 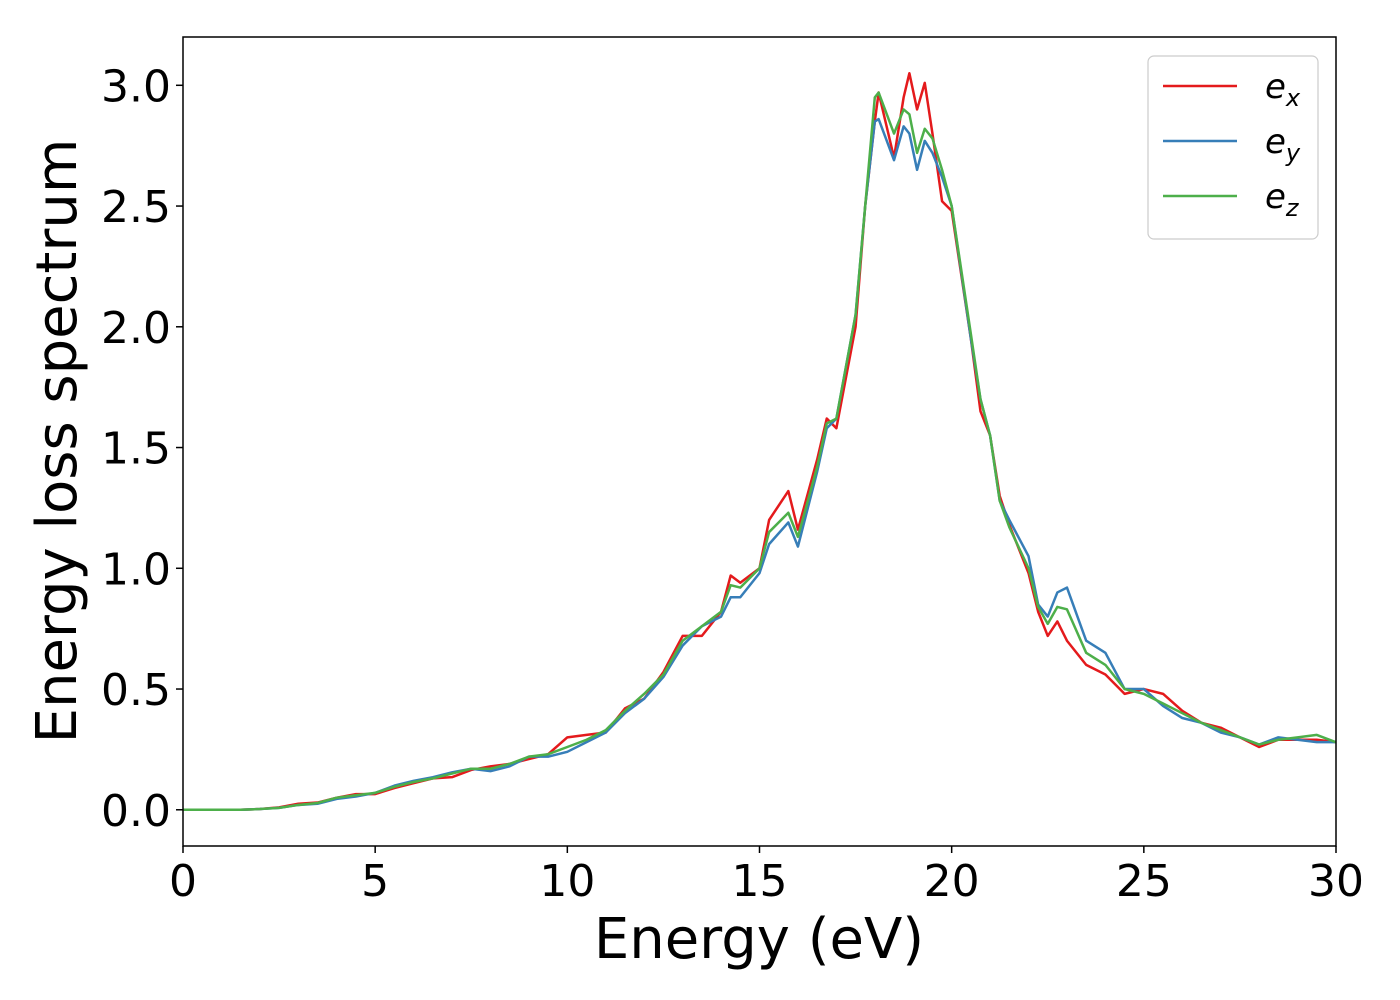 What do you see at coordinates (1292, 208) in the screenshot?
I see `legend-label-sub: z` at bounding box center [1292, 208].